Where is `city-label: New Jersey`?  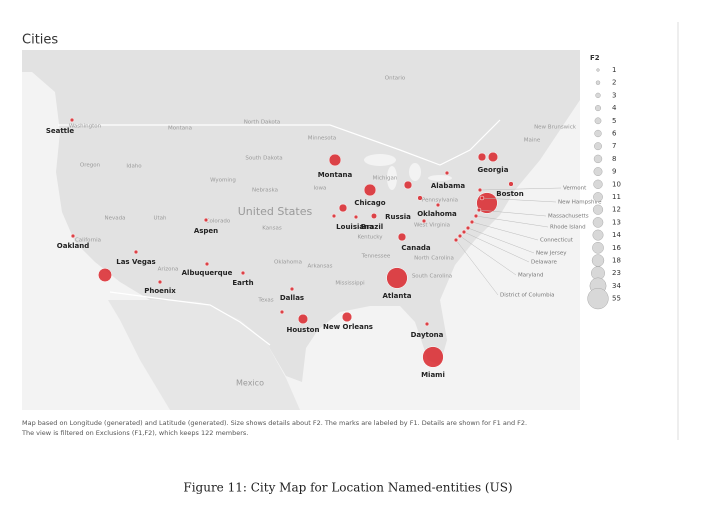 city-label: New Jersey is located at coordinates (551, 254).